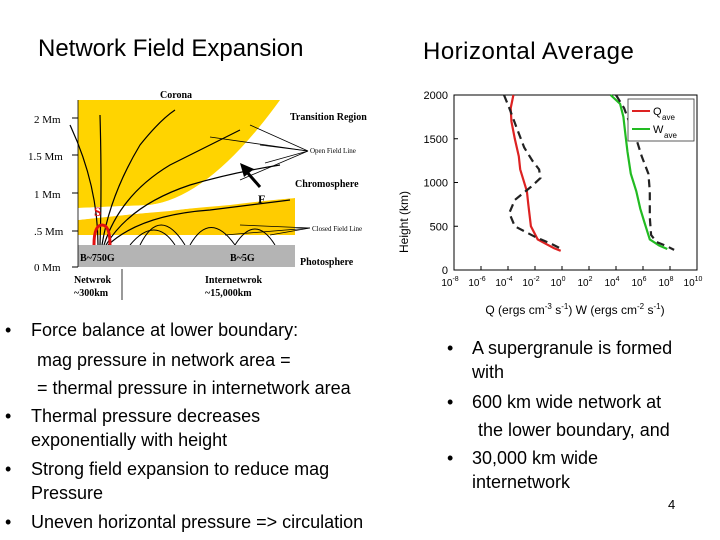  What do you see at coordinates (668, 117) in the screenshot?
I see `legend-q-subscript: ave` at bounding box center [668, 117].